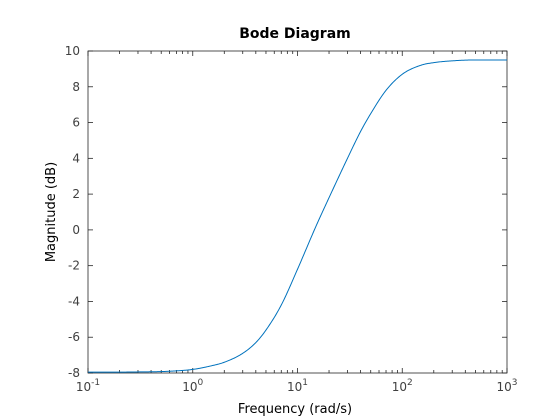  Describe the element at coordinates (72, 212) in the screenshot. I see `y-tick-labels: -8 -6 -4 -2 0 2 4 6 8 10` at that location.